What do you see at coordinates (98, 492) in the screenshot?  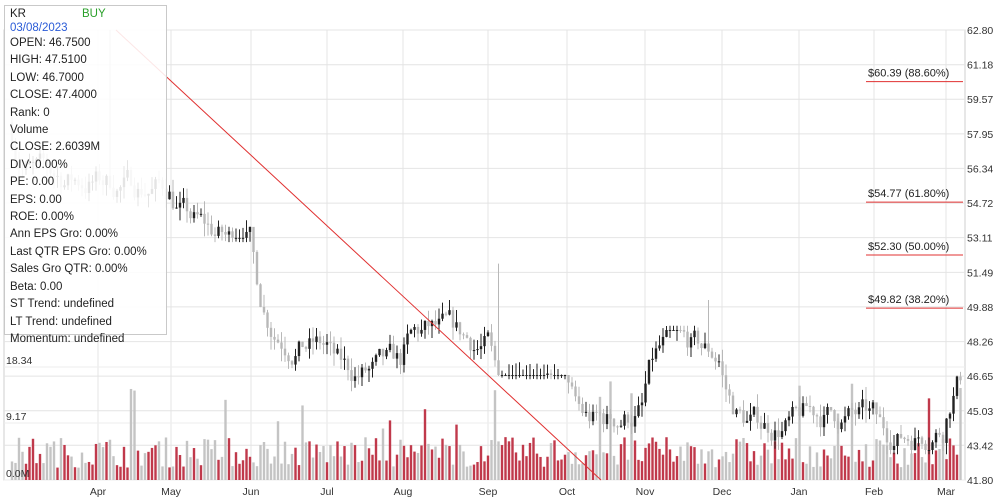 I see `month-tick-label: Apr` at bounding box center [98, 492].